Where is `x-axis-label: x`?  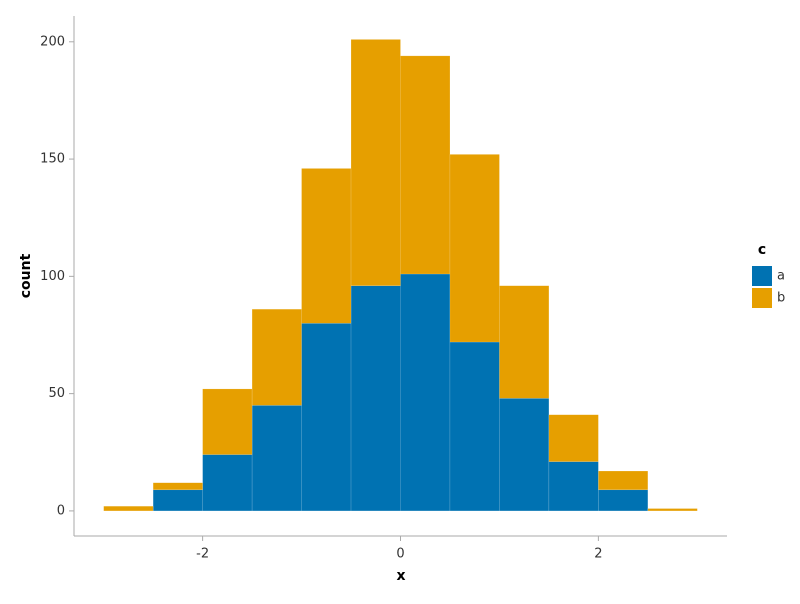
x-axis-label: x is located at coordinates (400, 576).